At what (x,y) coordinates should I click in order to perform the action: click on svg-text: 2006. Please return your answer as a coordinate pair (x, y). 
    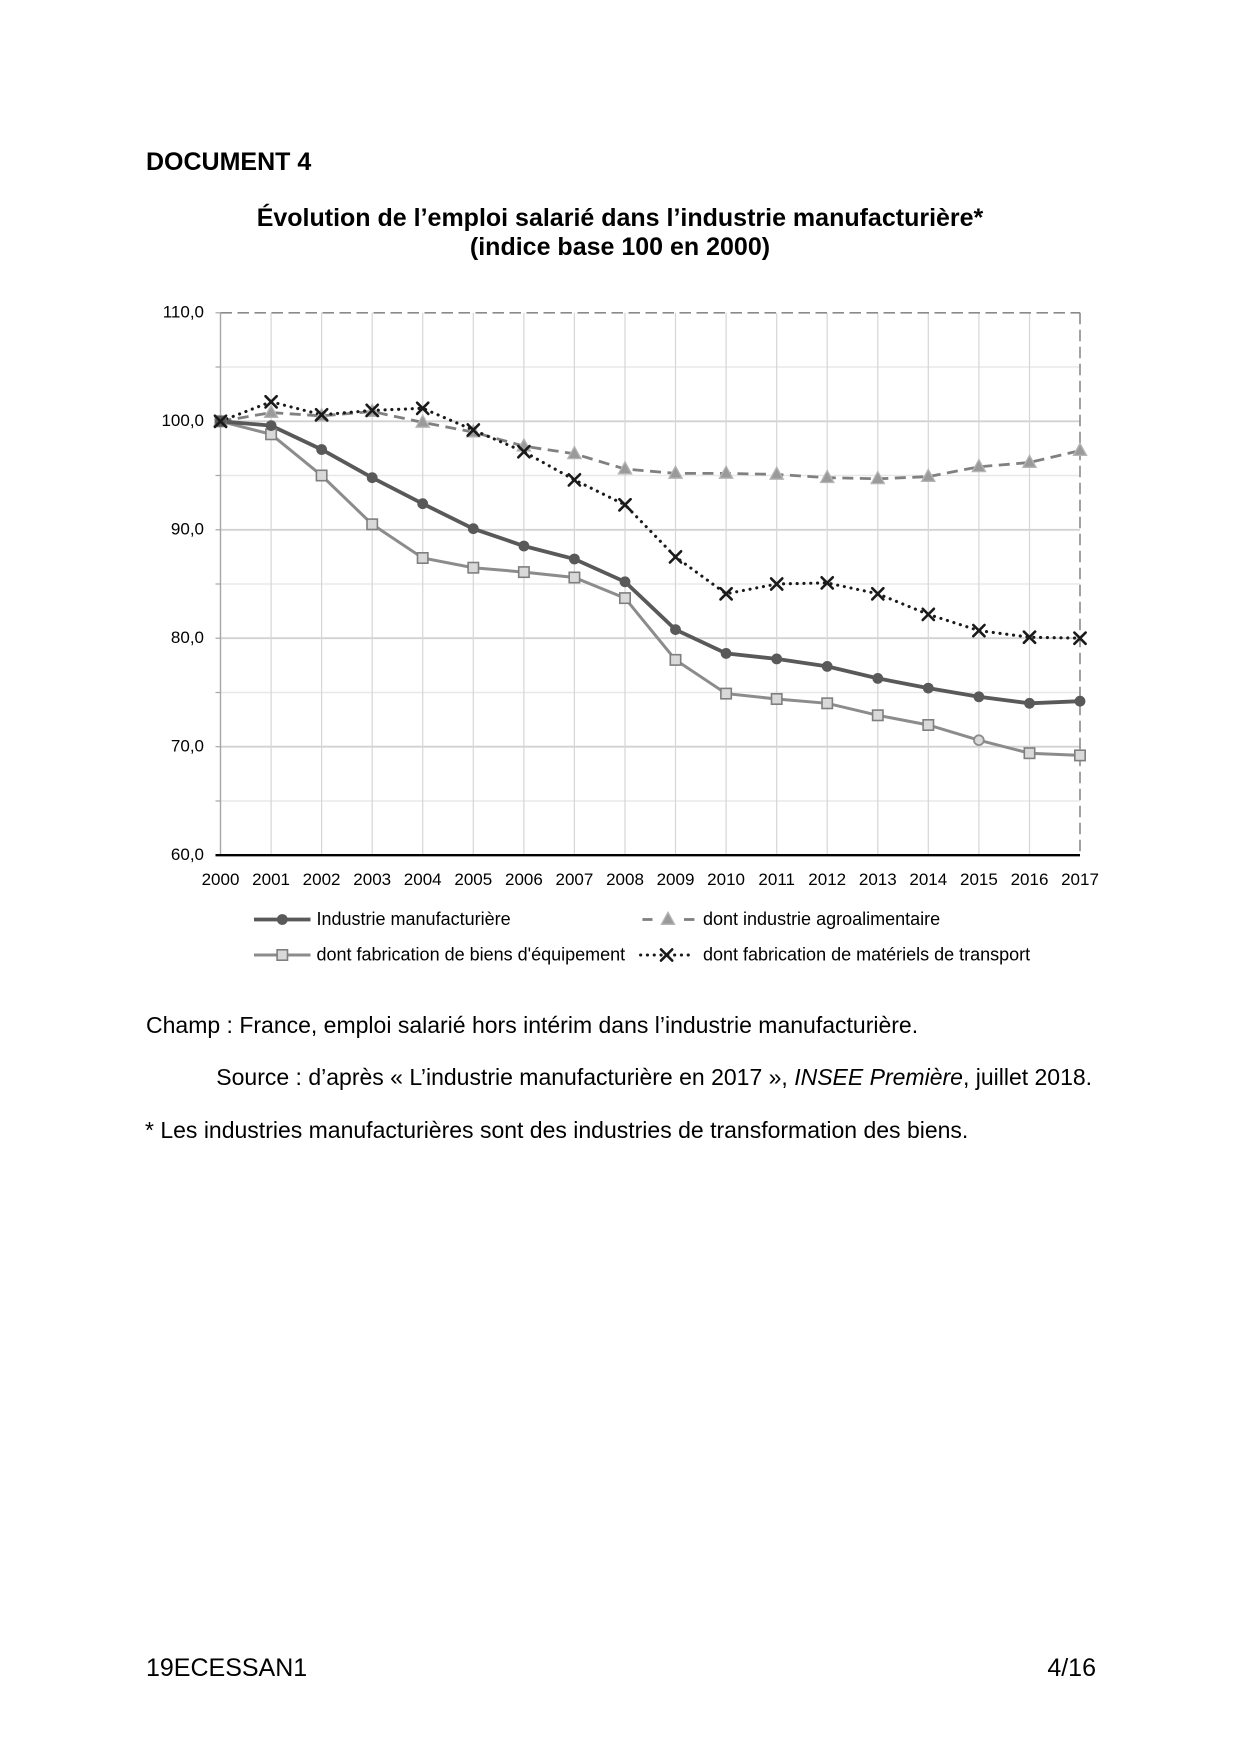
    Looking at the image, I should click on (524, 879).